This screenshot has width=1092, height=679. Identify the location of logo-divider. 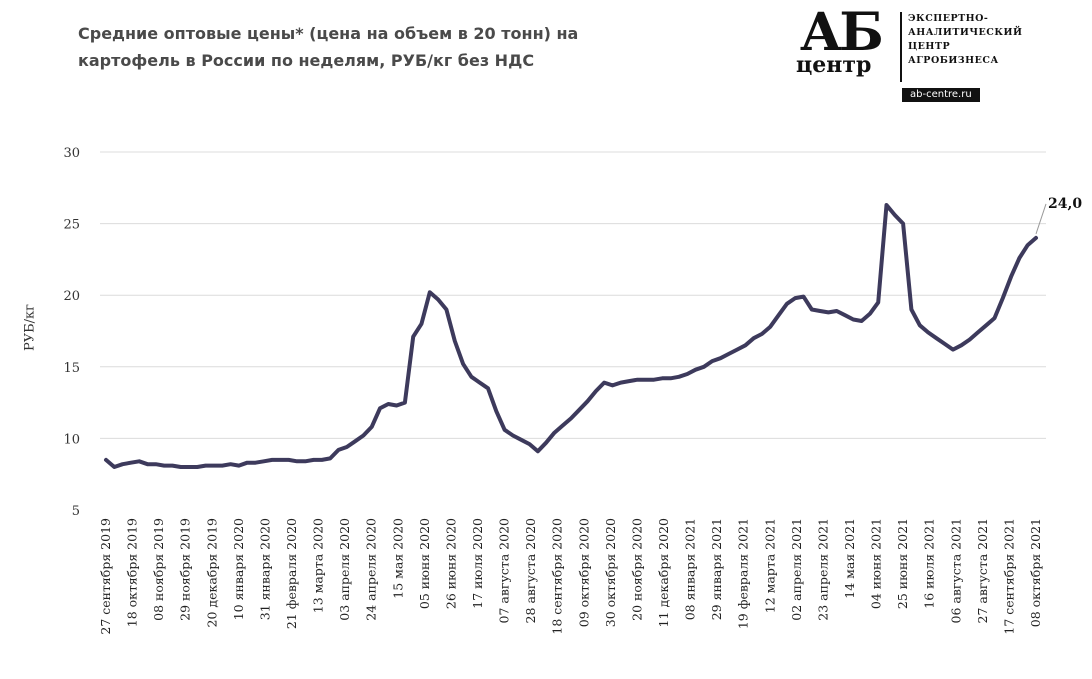
(901, 47).